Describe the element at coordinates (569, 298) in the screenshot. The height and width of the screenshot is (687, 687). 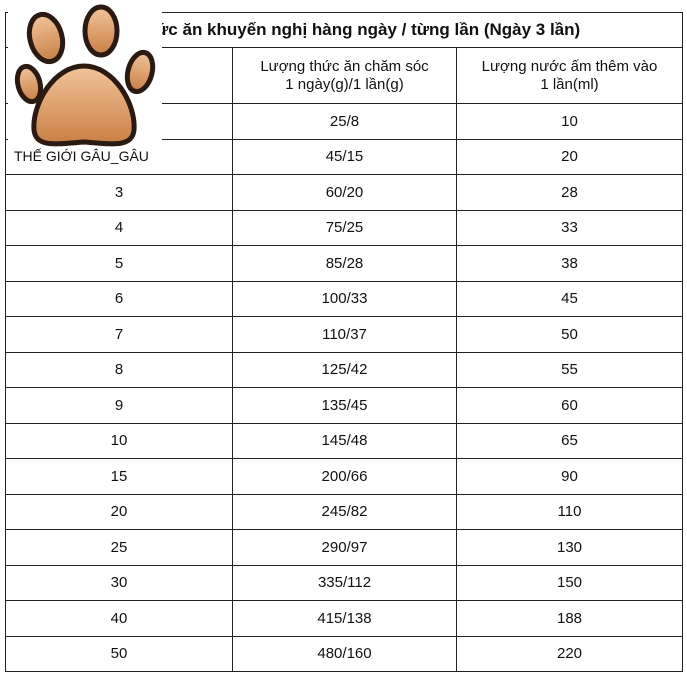
I see `water-cell: 45` at that location.